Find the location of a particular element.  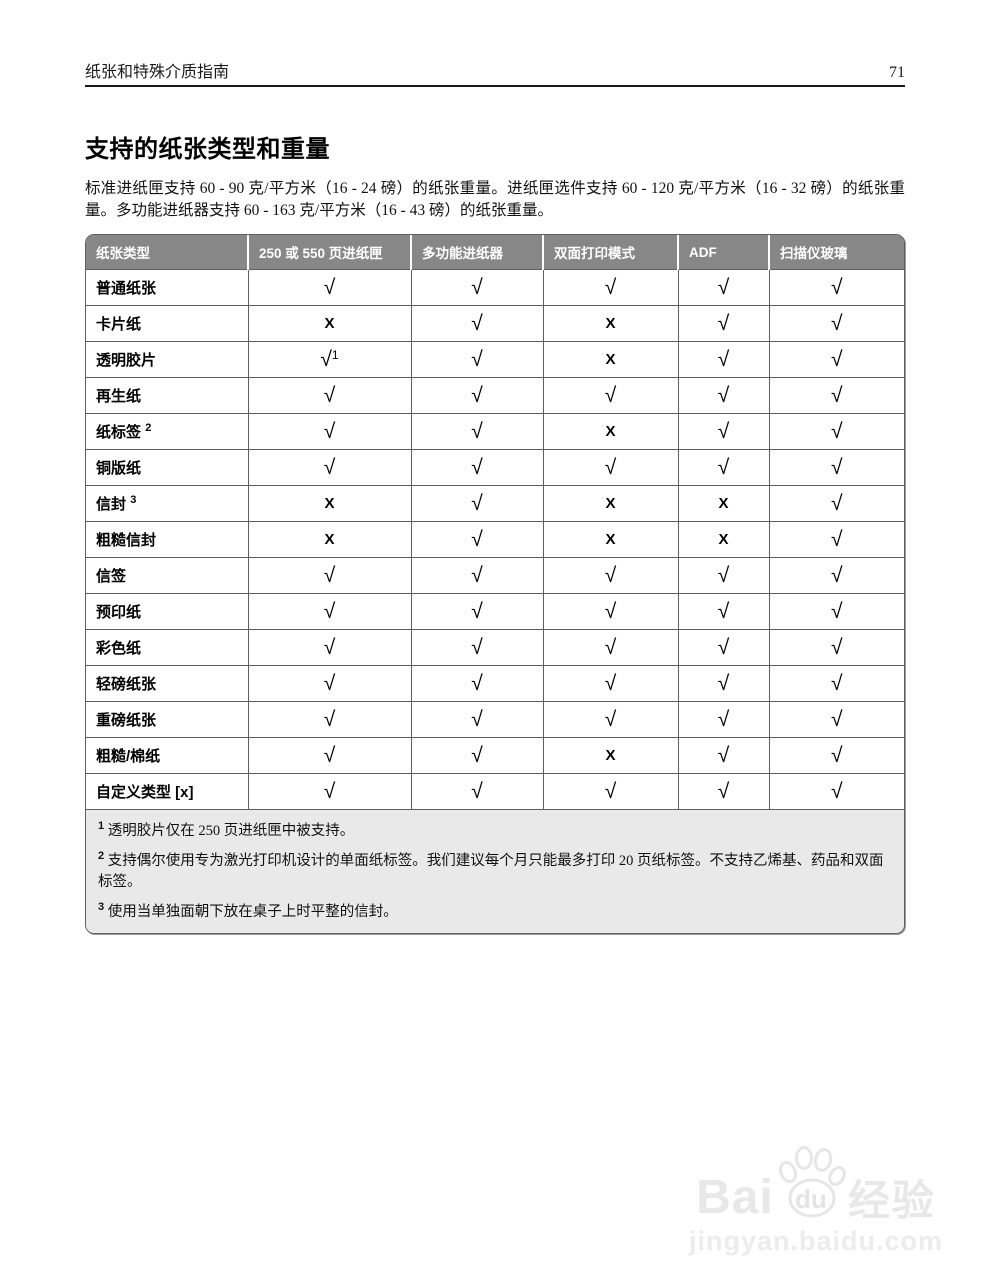

column-header-duplex-mode: 双面打印模式 is located at coordinates (611, 252).